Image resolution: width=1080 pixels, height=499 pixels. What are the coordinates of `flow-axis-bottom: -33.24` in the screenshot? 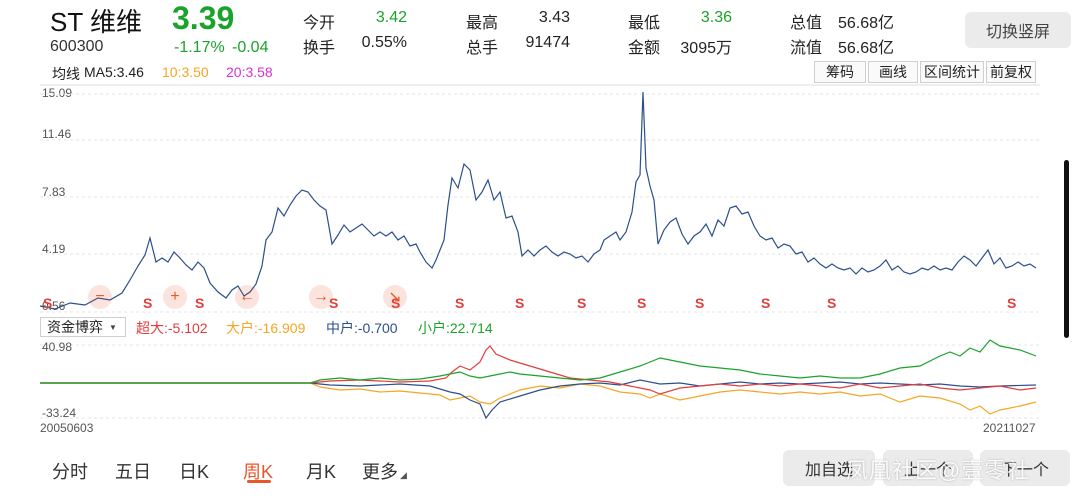 It's located at (59, 413).